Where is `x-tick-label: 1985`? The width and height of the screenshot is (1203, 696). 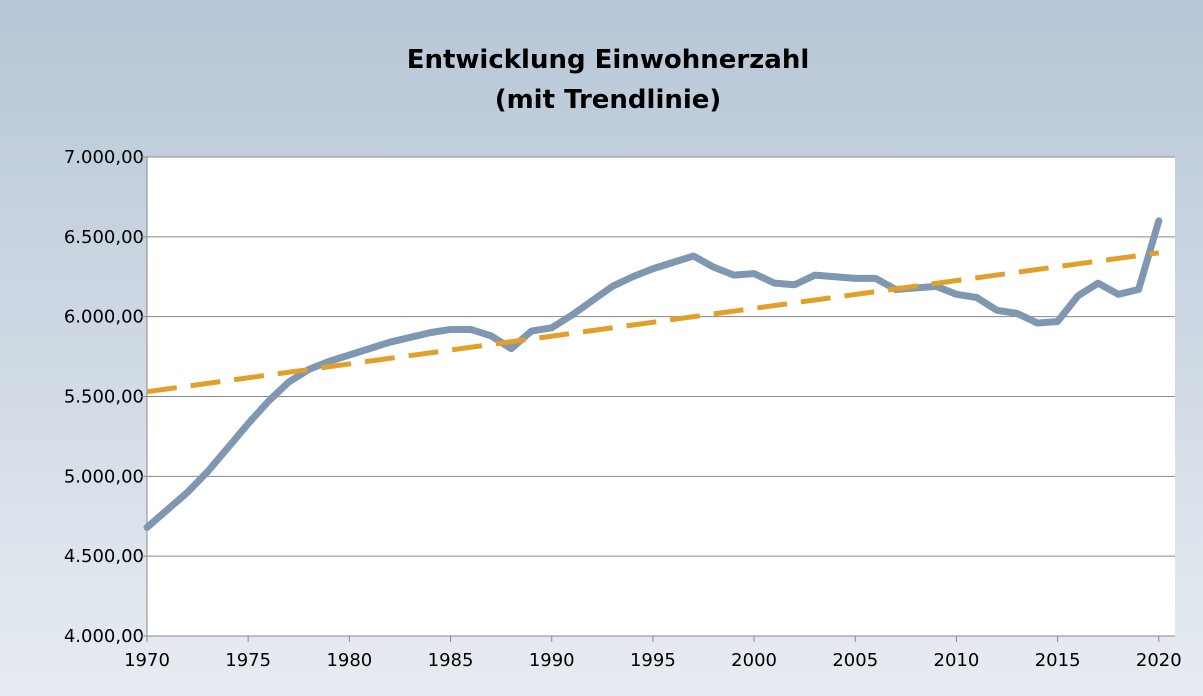
x-tick-label: 1985 is located at coordinates (451, 660).